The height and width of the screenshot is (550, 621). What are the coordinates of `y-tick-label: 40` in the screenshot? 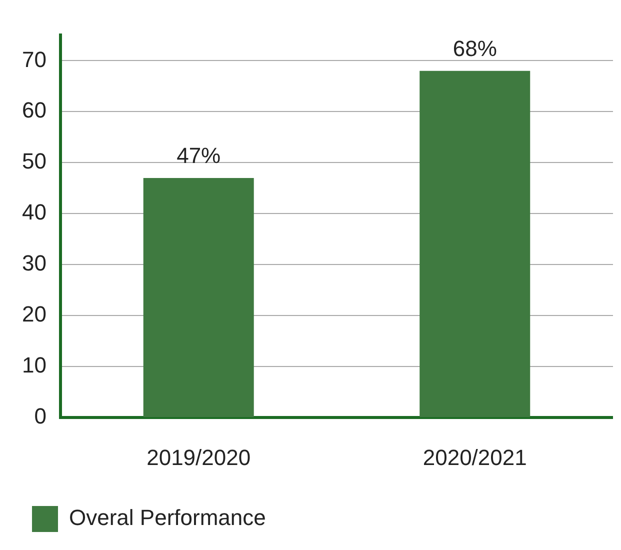 It's located at (34, 212).